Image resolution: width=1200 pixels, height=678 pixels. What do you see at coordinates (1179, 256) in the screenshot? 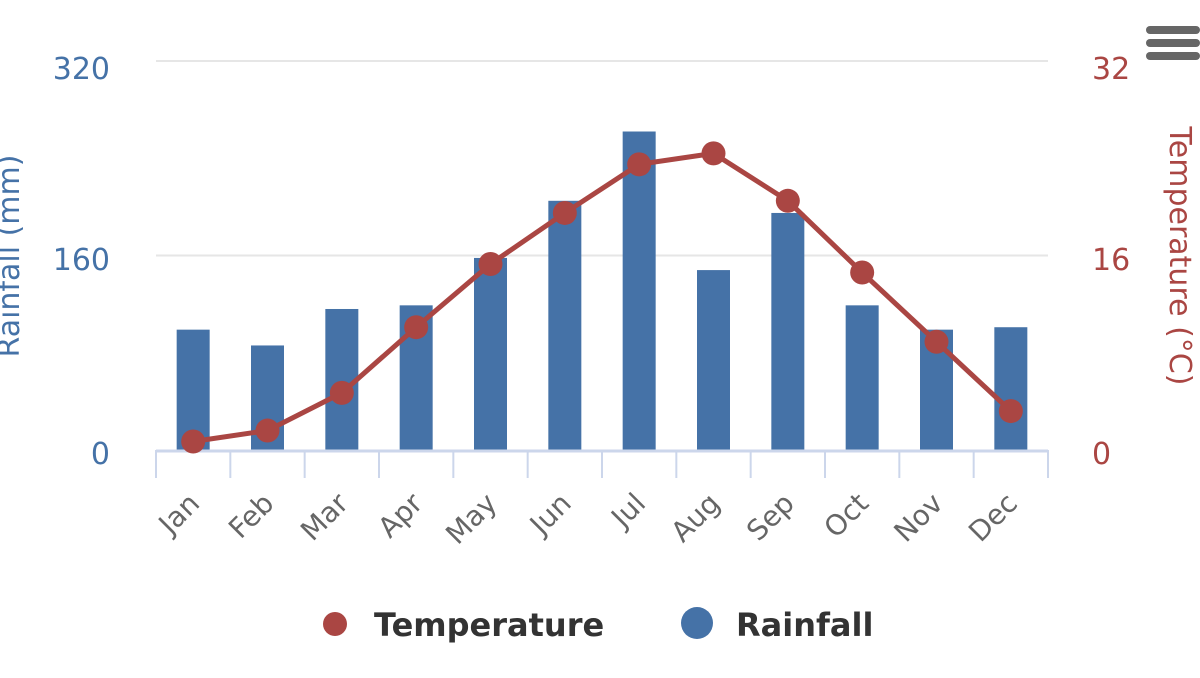
I see `y-right-axis-title: Temperature (°C)` at bounding box center [1179, 256].